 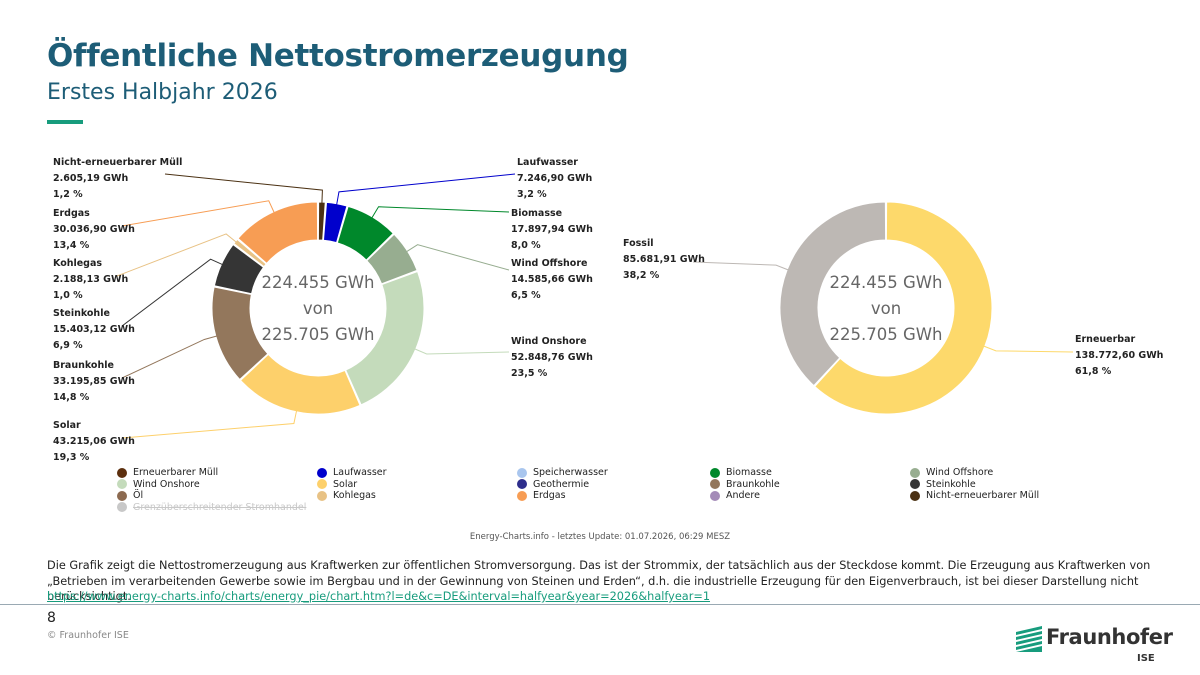 I want to click on data-label-line-2: 14,8 %, so click(x=71, y=397).